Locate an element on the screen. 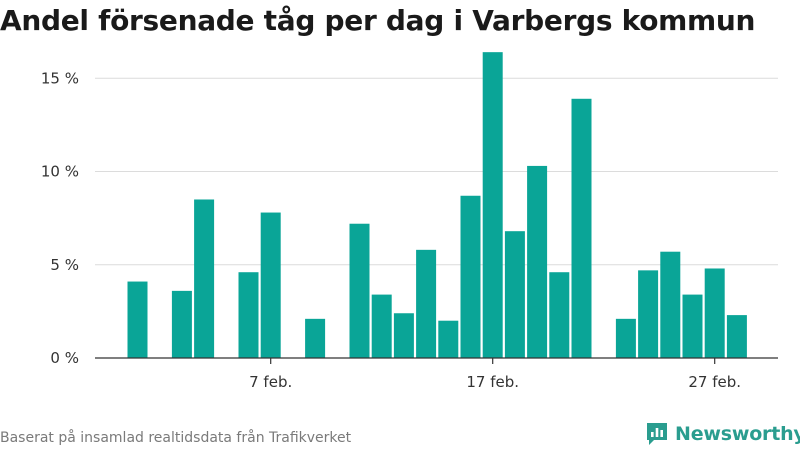 Image resolution: width=800 pixels, height=450 pixels. x-axis-ticks: 7 feb. 17 feb. 27 feb. is located at coordinates (436, 374).